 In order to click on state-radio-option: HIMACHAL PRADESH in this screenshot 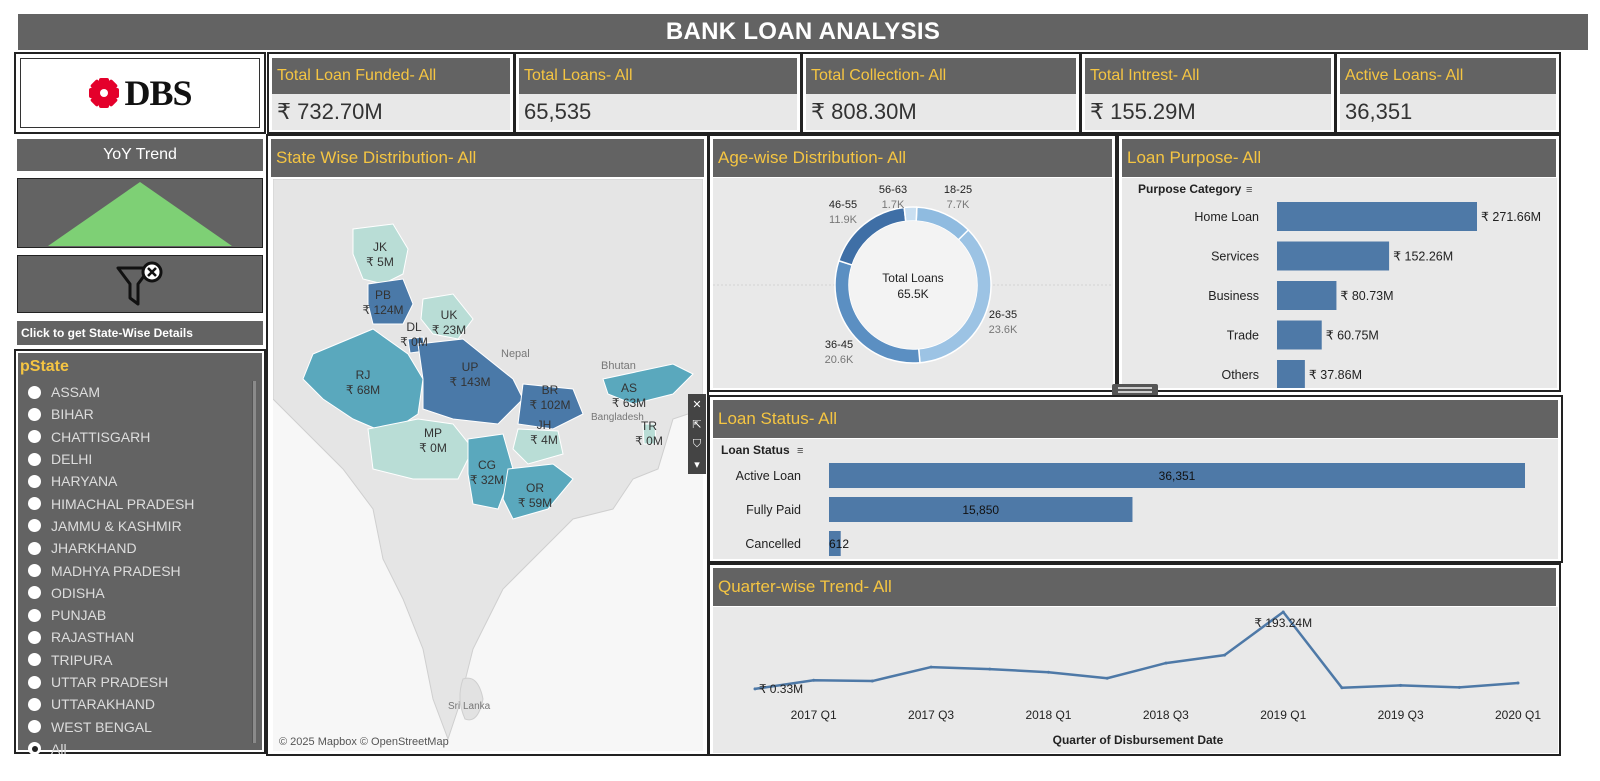, I will do `click(134, 503)`.